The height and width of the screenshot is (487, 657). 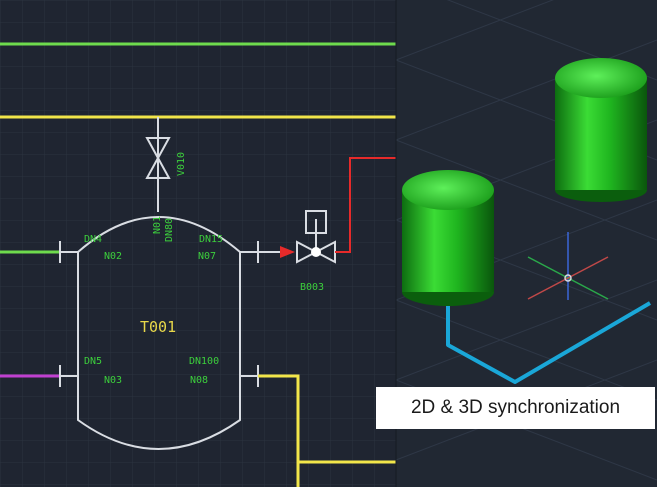 What do you see at coordinates (204, 361) in the screenshot?
I see `nozzle-dn-right-lower: DN100` at bounding box center [204, 361].